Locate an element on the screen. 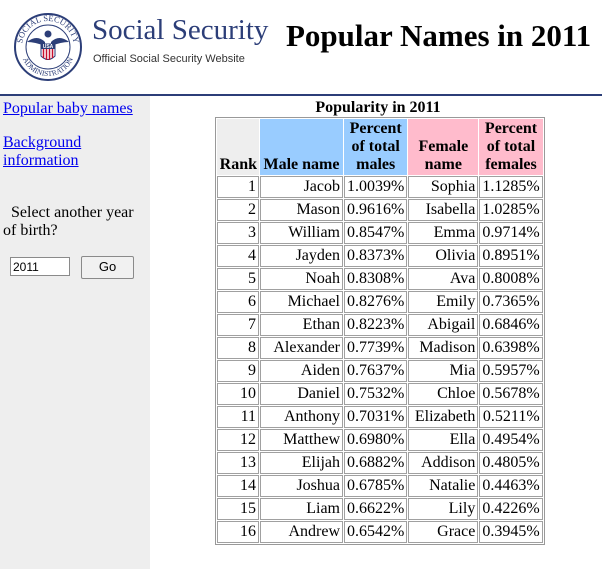  percent-female-cell: 0.4226% is located at coordinates (511, 509).